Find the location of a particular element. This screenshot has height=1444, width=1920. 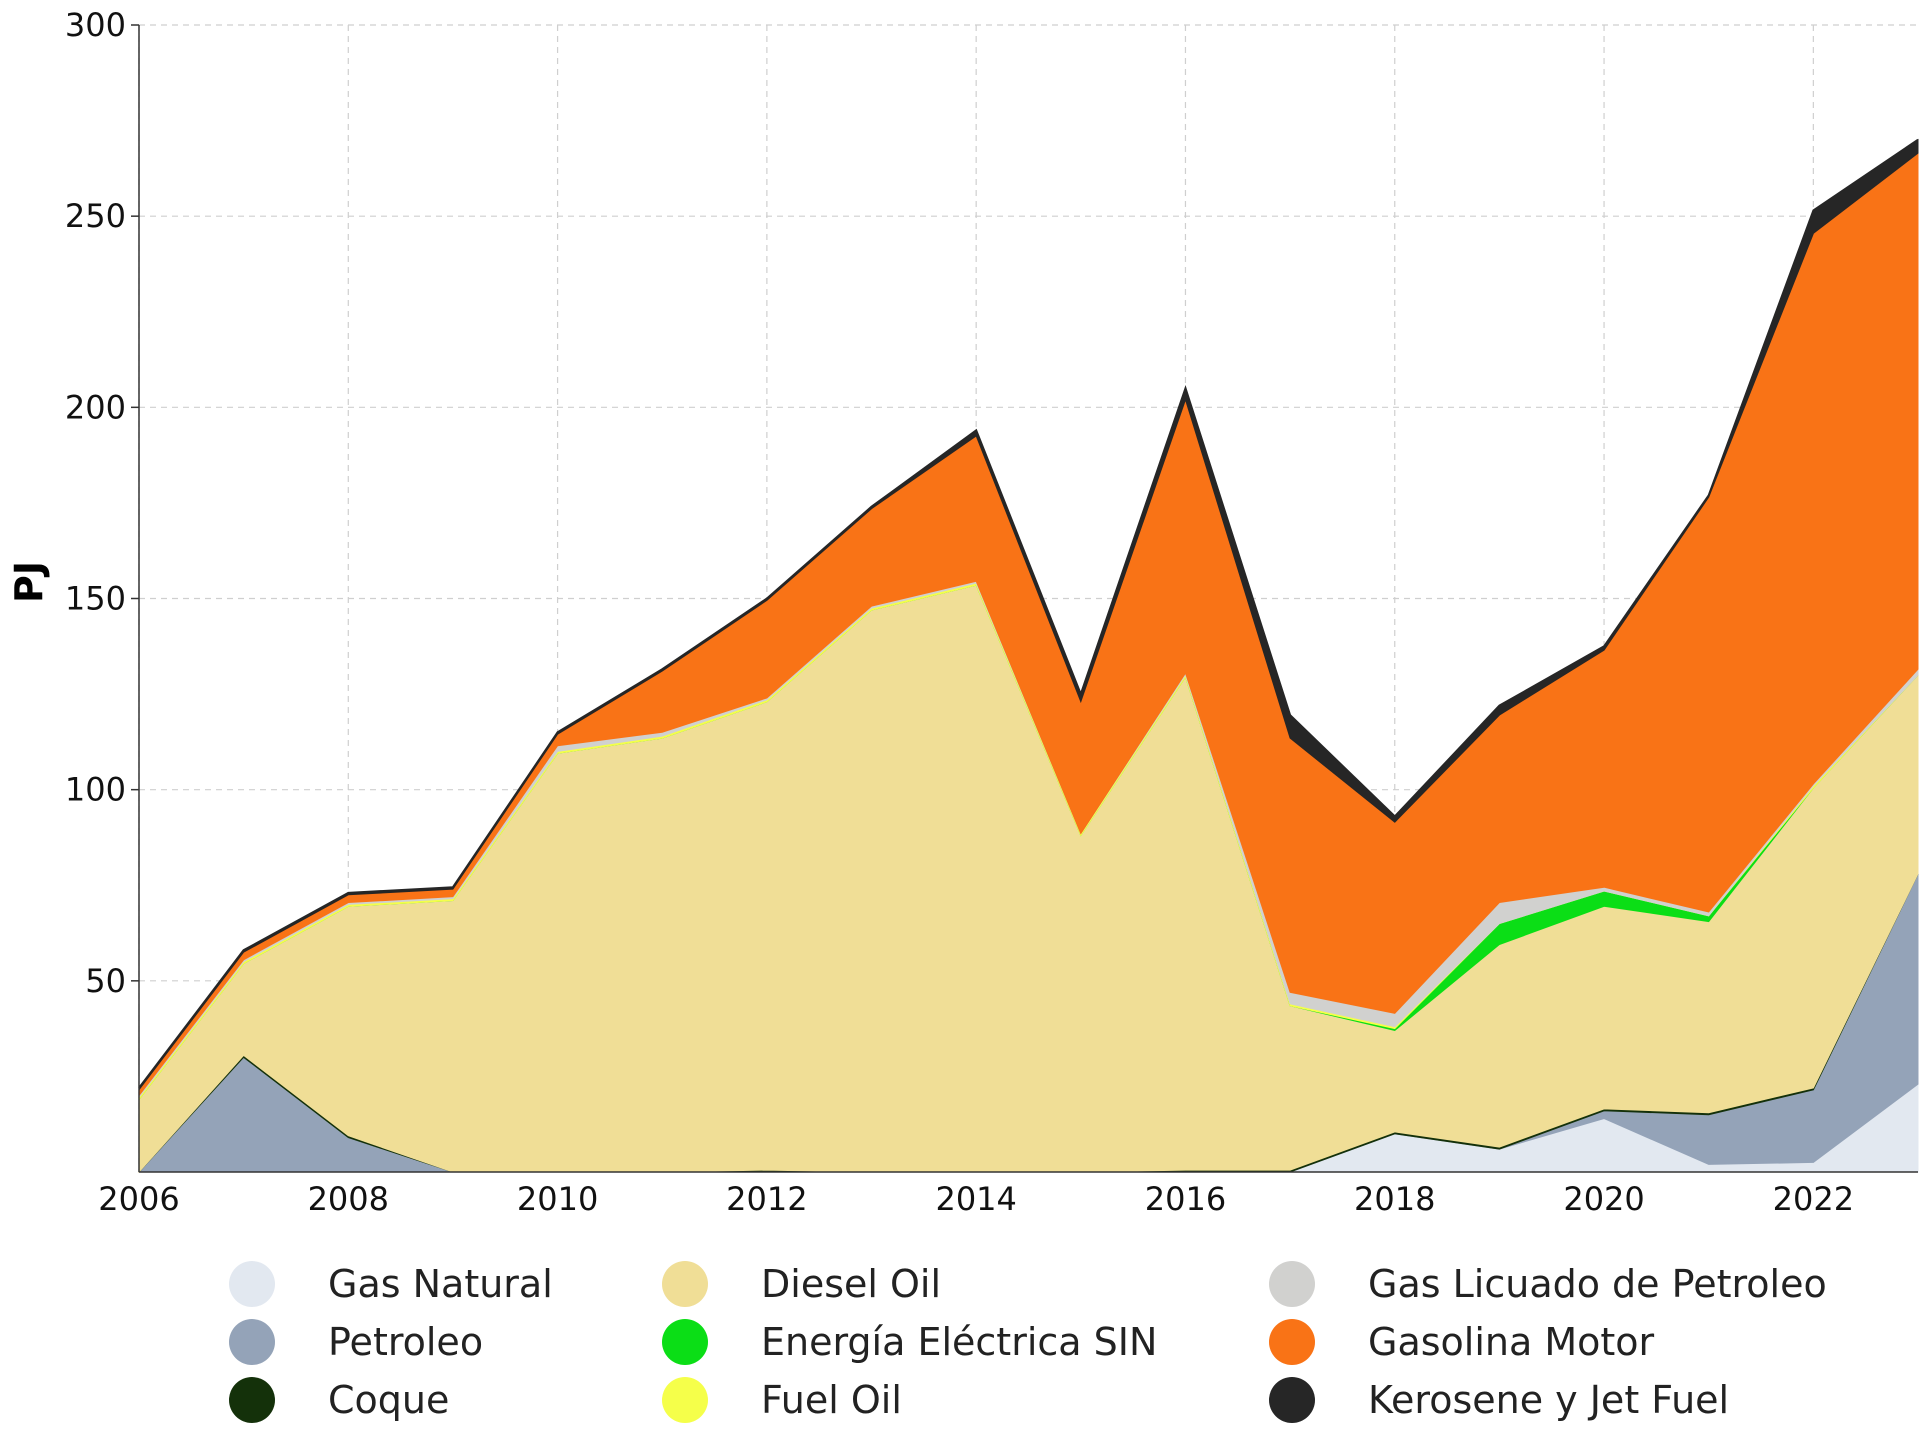

y-tick-labels: 50 100 150 200 250 300 is located at coordinates (95, 503).